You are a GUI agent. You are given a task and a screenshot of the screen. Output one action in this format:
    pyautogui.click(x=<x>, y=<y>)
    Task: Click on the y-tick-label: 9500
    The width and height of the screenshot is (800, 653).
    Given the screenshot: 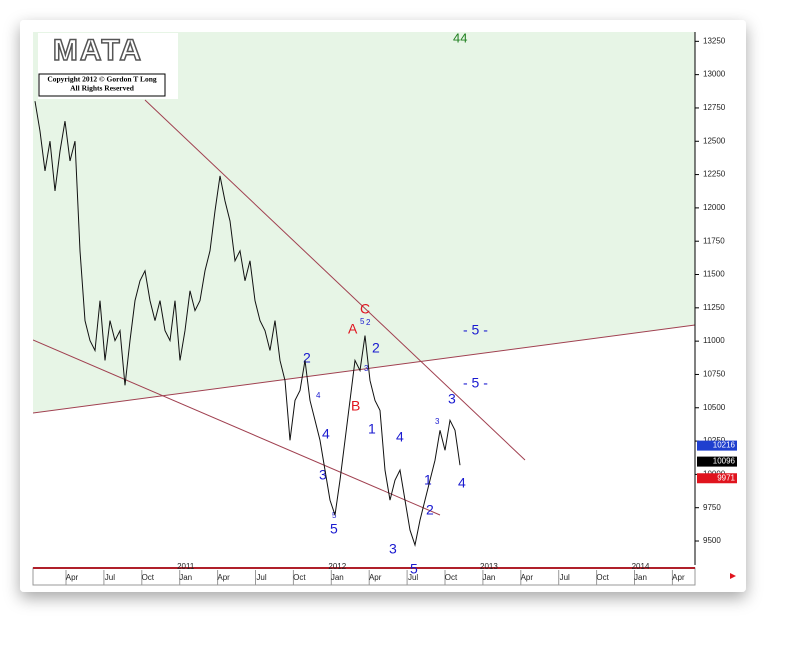 What is the action you would take?
    pyautogui.click(x=712, y=540)
    